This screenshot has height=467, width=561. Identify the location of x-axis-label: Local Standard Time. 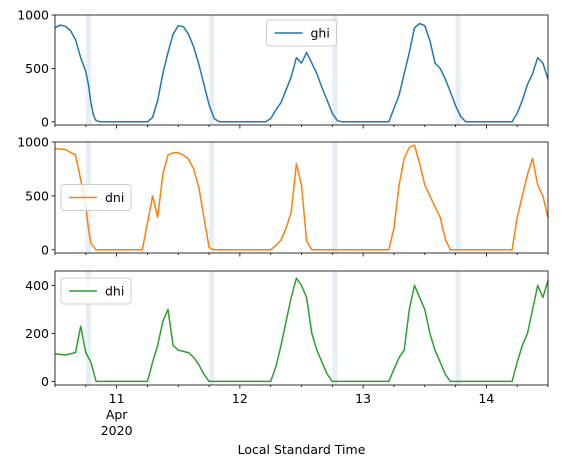
(302, 449).